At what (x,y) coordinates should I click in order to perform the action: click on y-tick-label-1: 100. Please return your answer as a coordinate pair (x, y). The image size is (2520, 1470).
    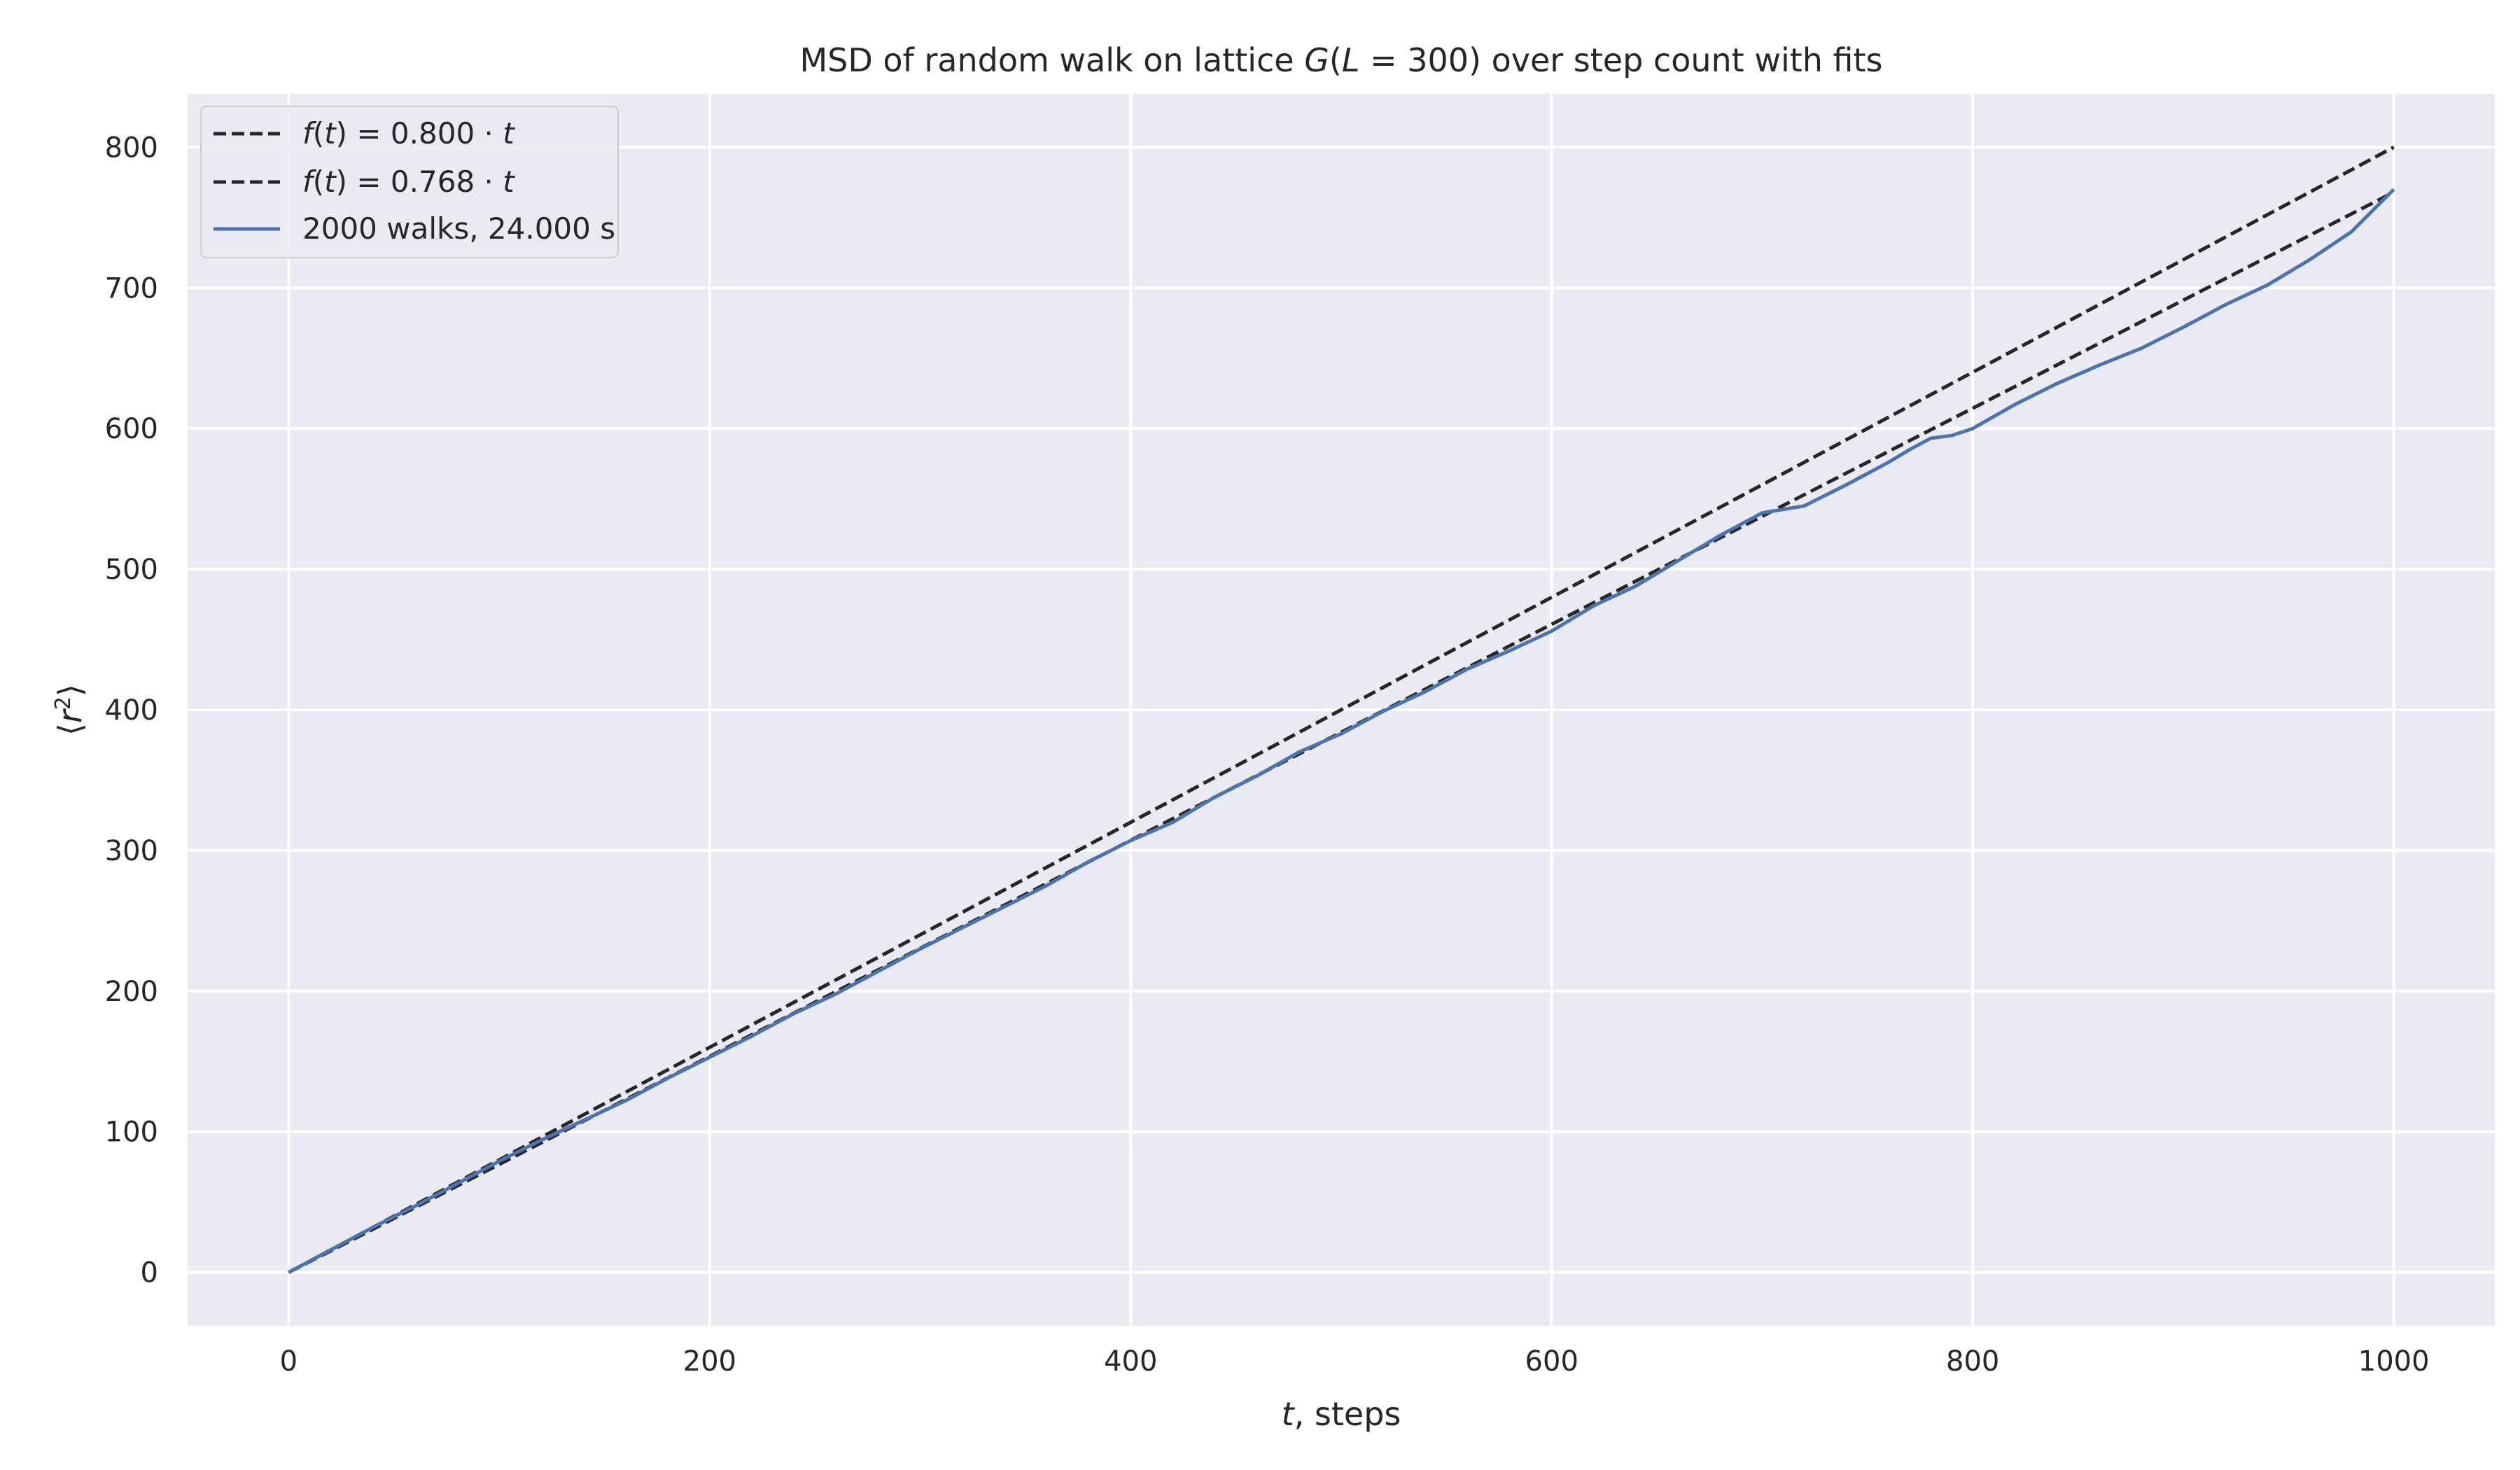
    Looking at the image, I should click on (131, 1132).